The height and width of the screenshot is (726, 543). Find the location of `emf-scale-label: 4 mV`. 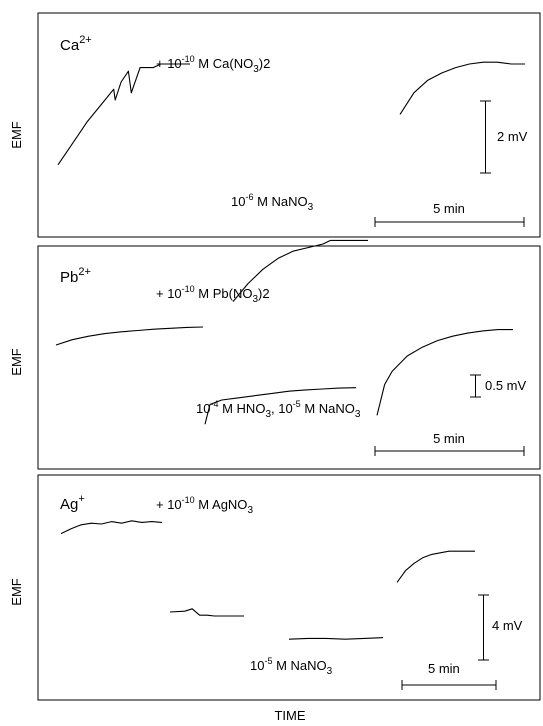

emf-scale-label: 4 mV is located at coordinates (507, 625).